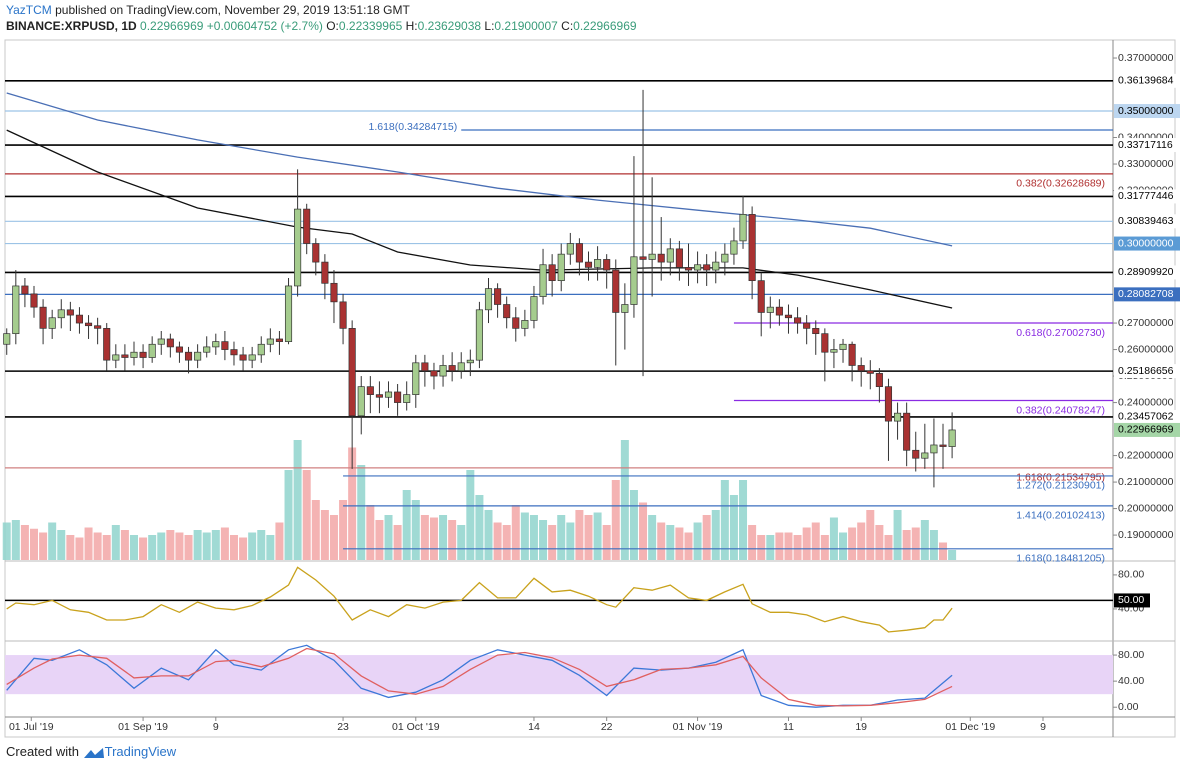 The image size is (1180, 768). Describe the element at coordinates (1146, 417) in the screenshot. I see `level-label: 0.23457062` at that location.